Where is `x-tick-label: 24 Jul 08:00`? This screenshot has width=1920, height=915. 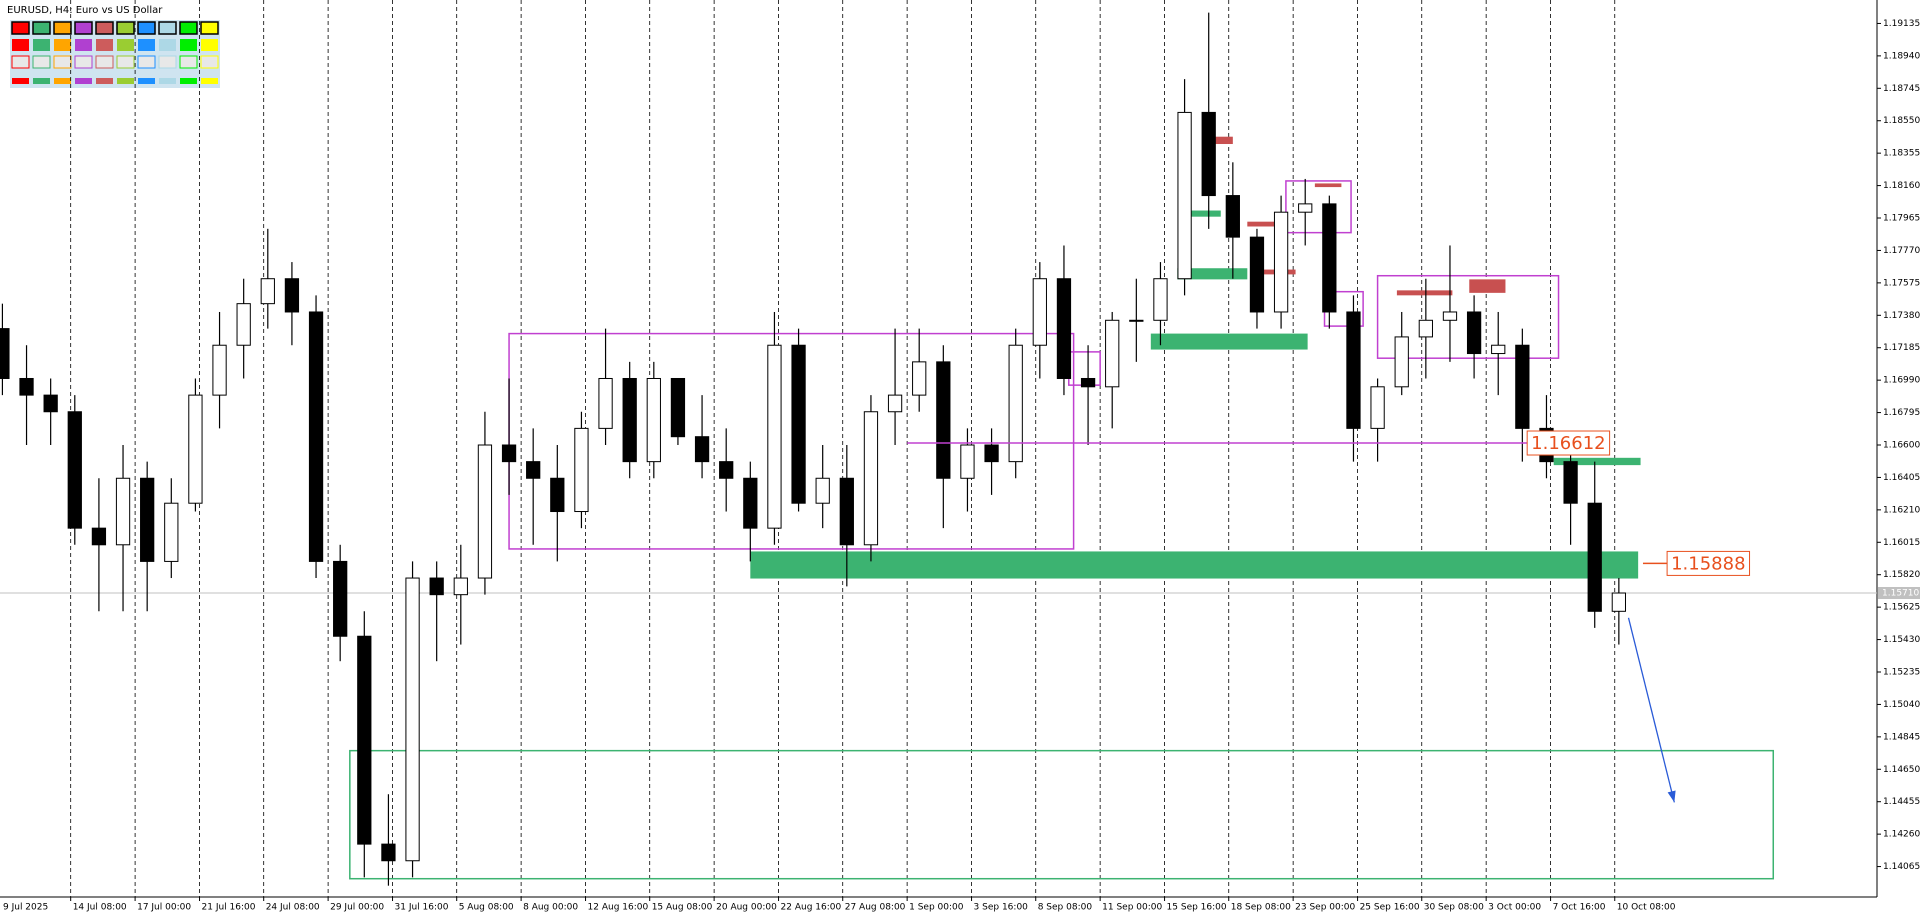 x-tick-label: 24 Jul 08:00 is located at coordinates (293, 908).